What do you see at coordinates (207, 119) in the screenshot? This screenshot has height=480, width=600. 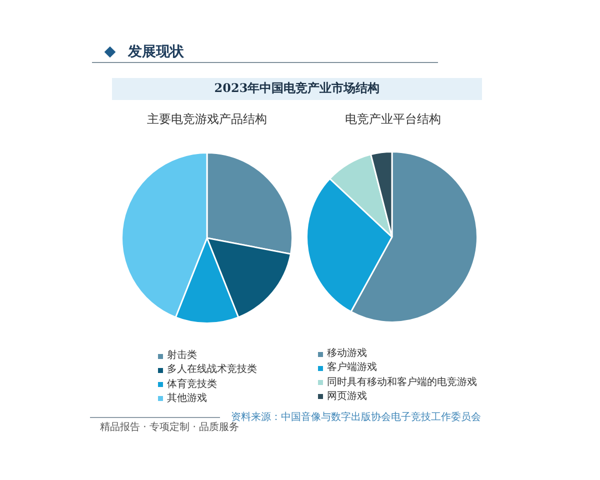 I see `chart-subtitle: 主要电竞游戏产品结构` at bounding box center [207, 119].